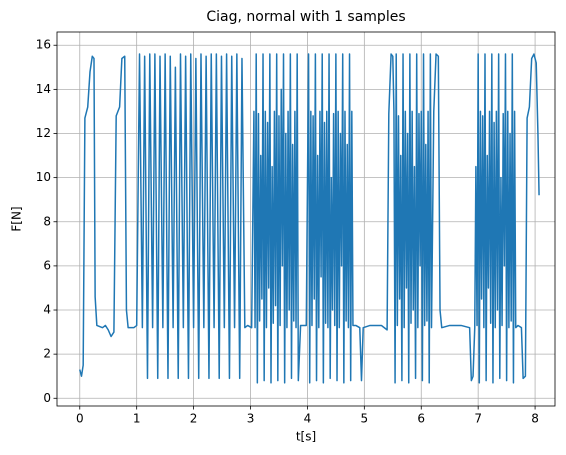 This screenshot has width=566, height=455. Describe the element at coordinates (43, 177) in the screenshot. I see `y-tick-label: 10` at that location.